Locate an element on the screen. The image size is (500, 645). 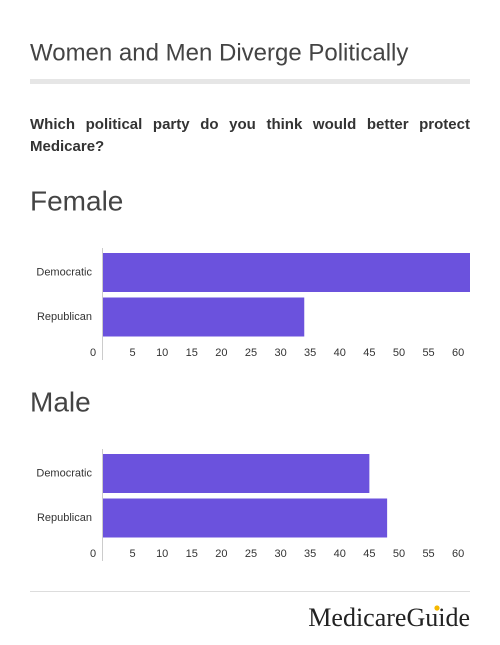
chart-title: Male is located at coordinates (60, 401).